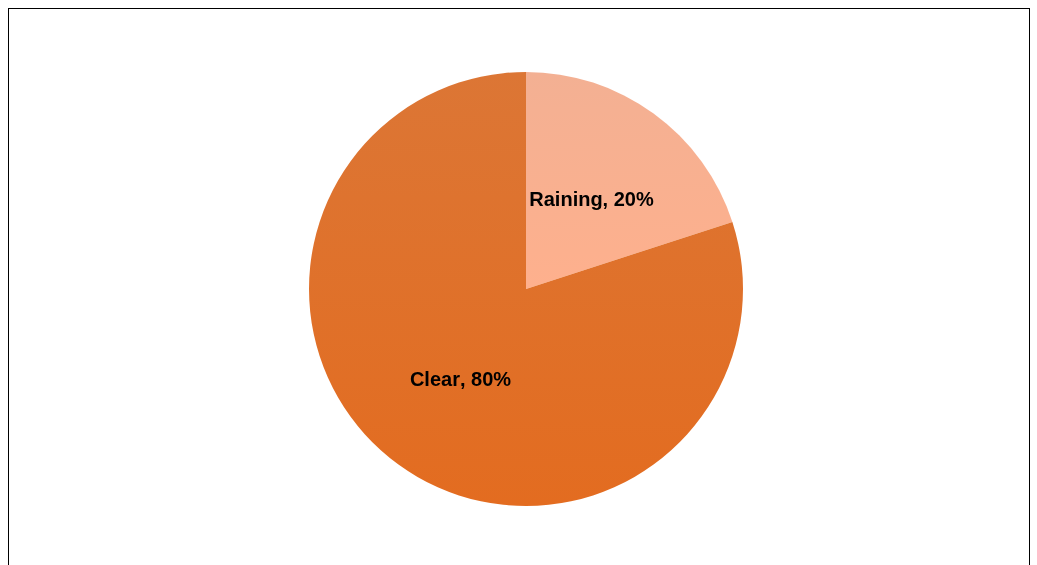 This screenshot has height=565, width=1037. What do you see at coordinates (435, 379) in the screenshot?
I see `slice-label: Clear` at bounding box center [435, 379].